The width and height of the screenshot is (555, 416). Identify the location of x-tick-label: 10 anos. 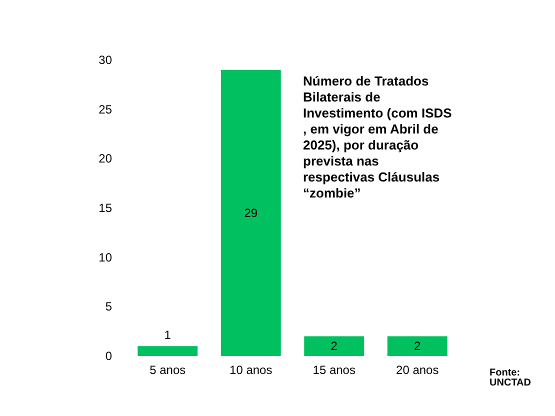
(251, 370).